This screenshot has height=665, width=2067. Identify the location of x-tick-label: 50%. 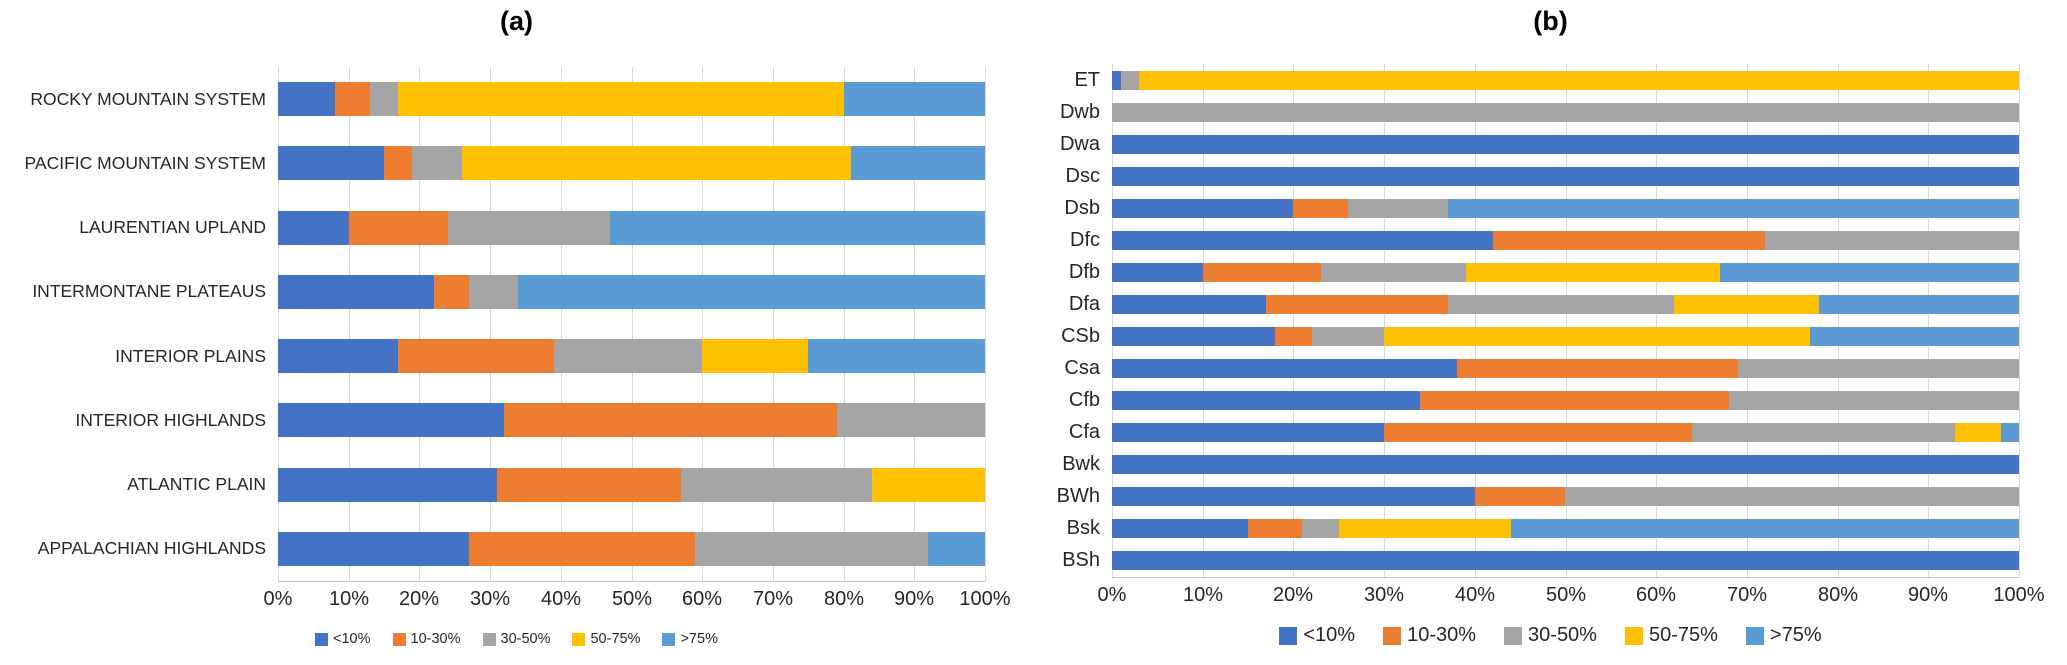
(632, 599).